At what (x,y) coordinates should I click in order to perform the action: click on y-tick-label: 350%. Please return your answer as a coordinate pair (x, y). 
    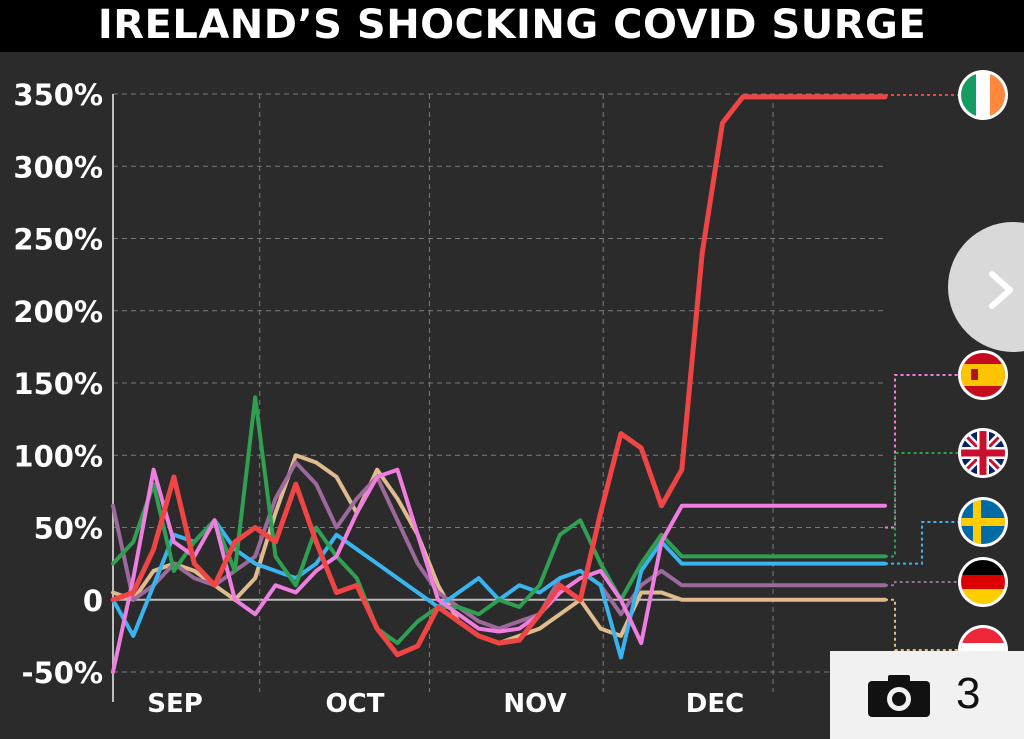
    Looking at the image, I should click on (58, 95).